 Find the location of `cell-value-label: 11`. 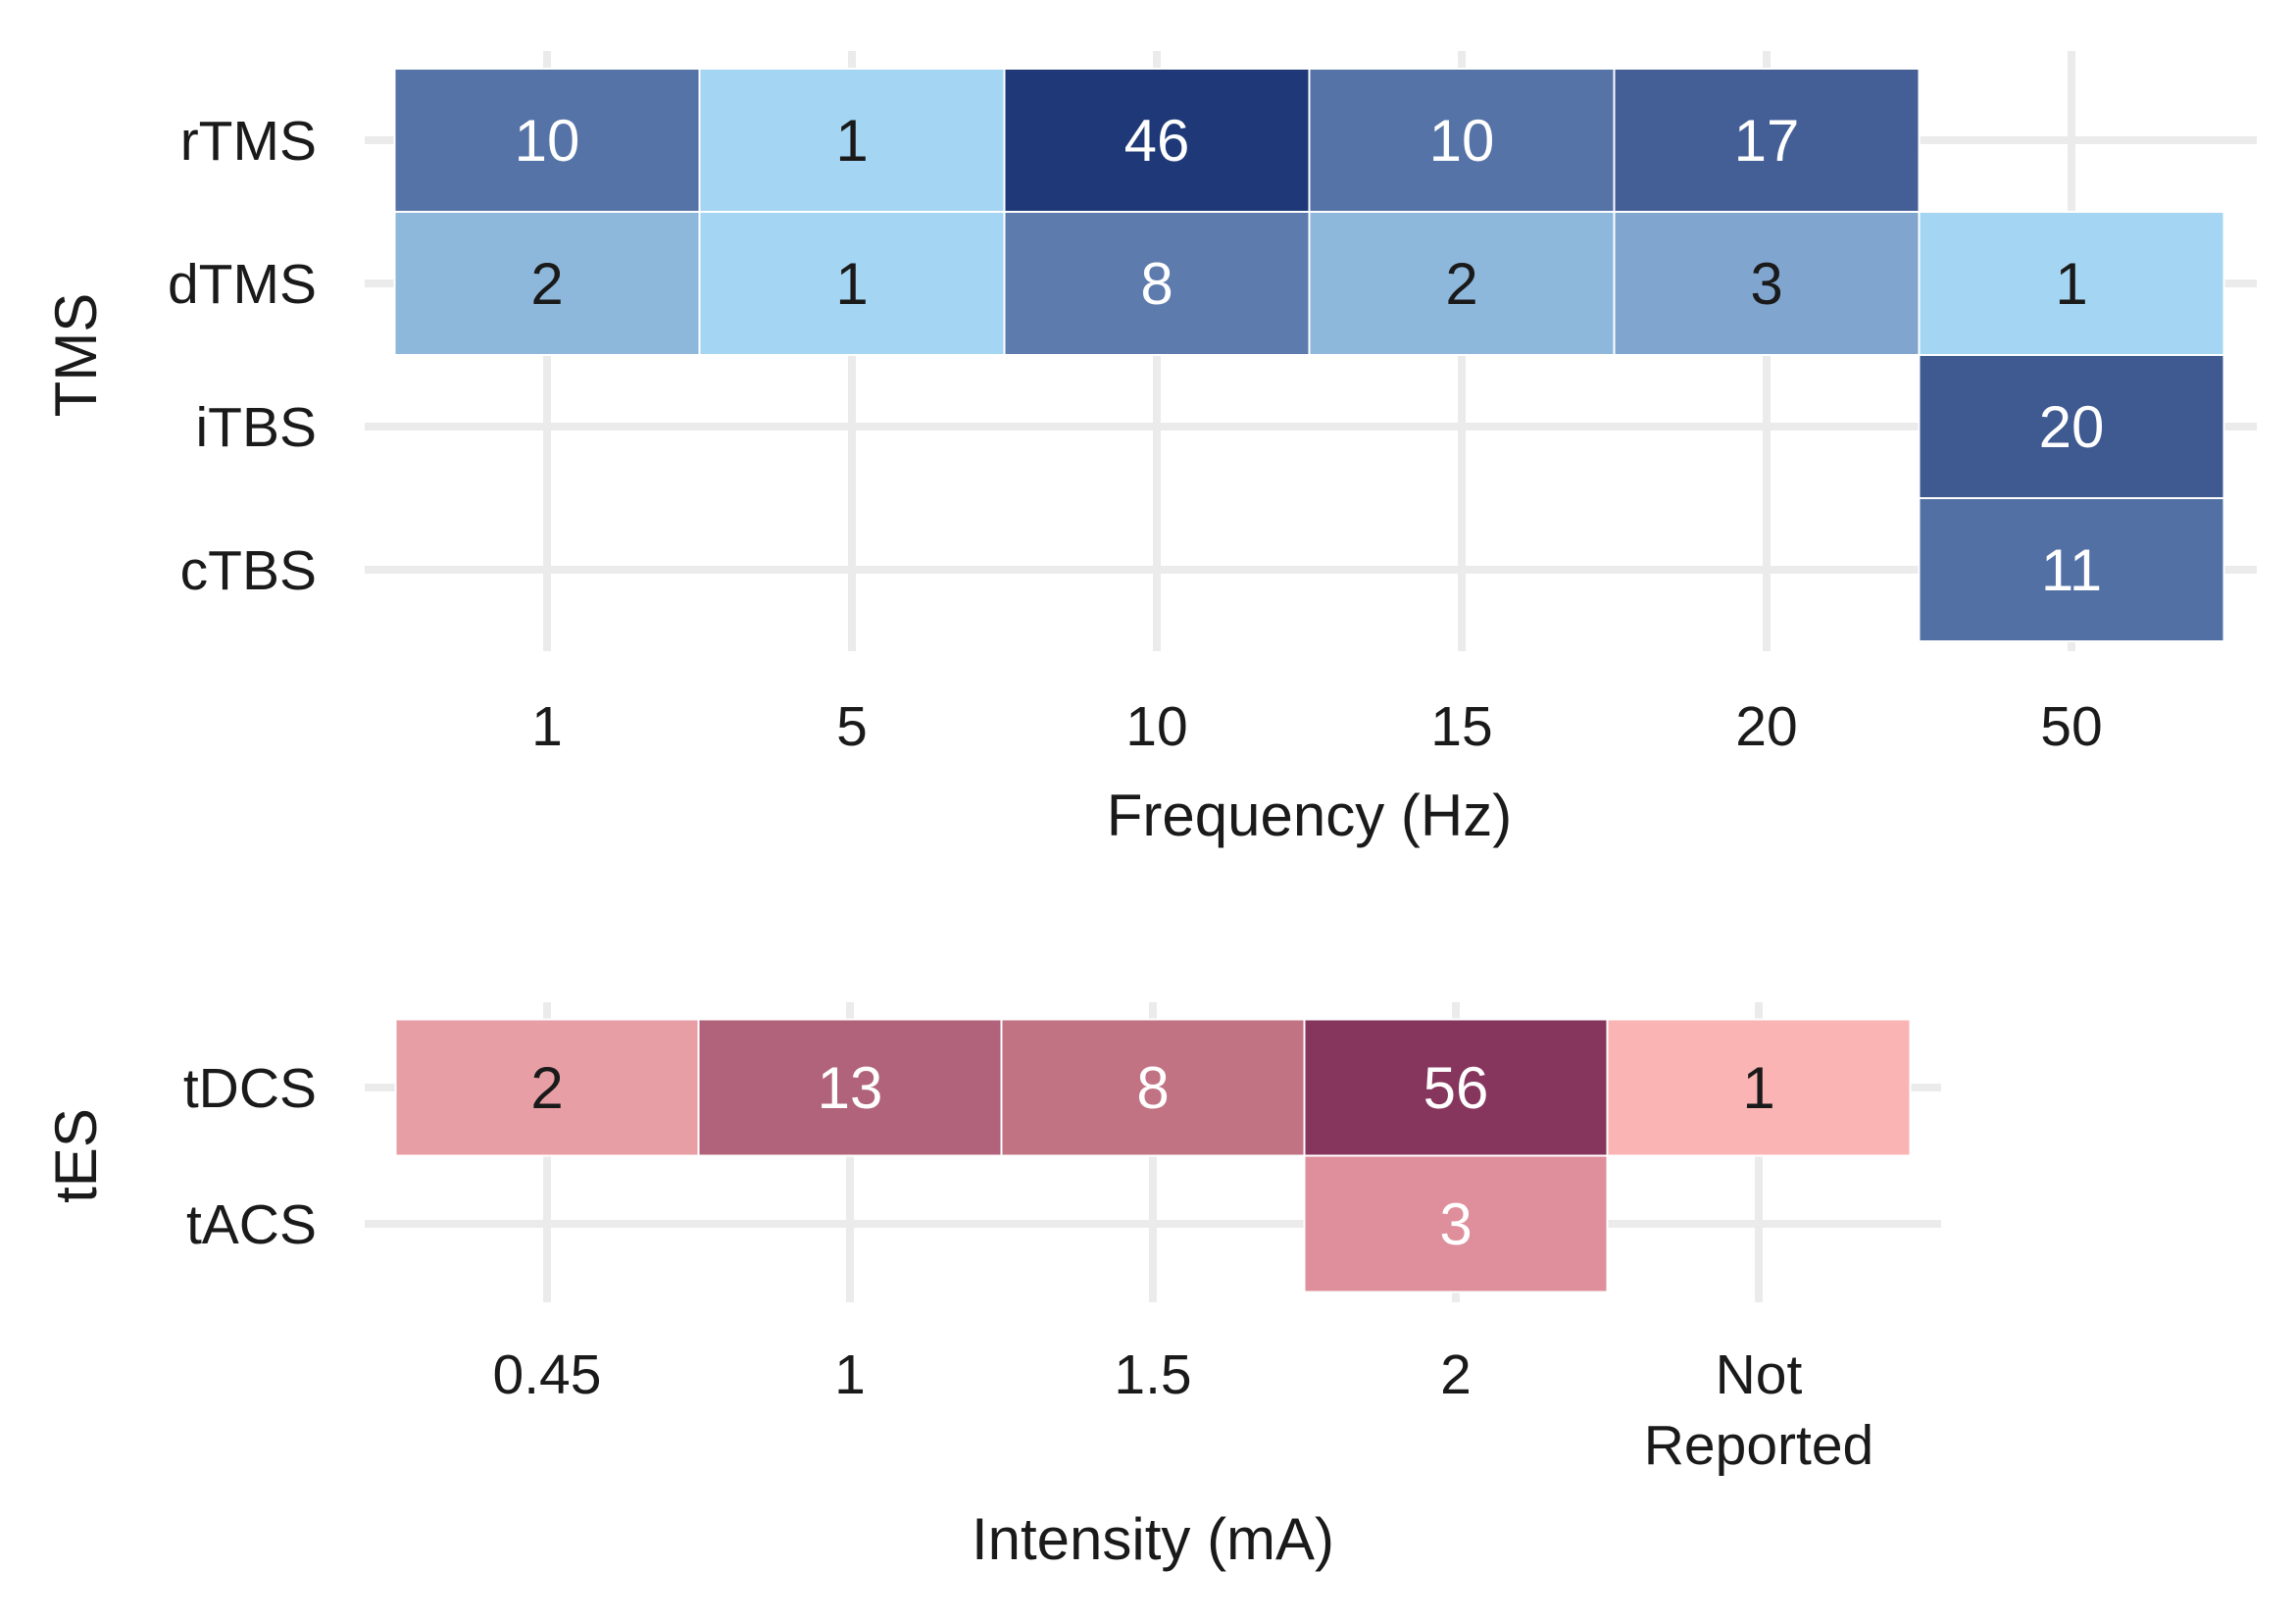

cell-value-label: 11 is located at coordinates (2071, 570).